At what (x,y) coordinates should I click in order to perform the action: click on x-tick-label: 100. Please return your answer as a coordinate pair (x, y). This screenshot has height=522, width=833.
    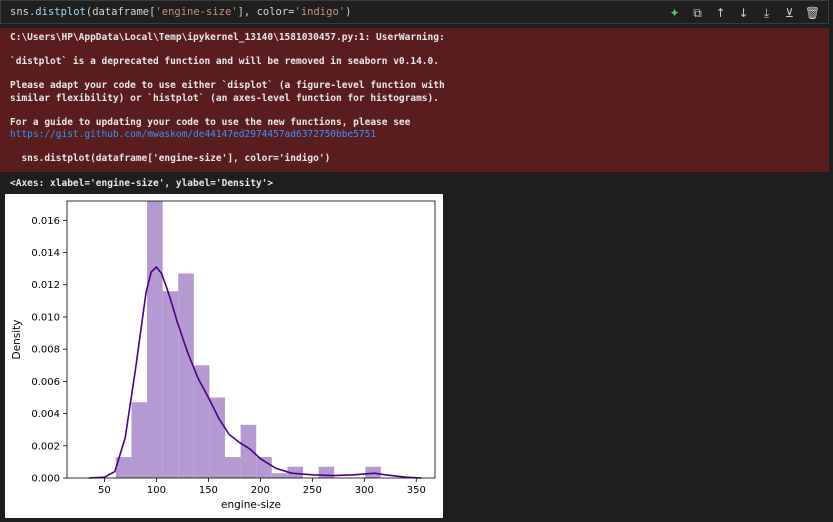
    Looking at the image, I should click on (156, 490).